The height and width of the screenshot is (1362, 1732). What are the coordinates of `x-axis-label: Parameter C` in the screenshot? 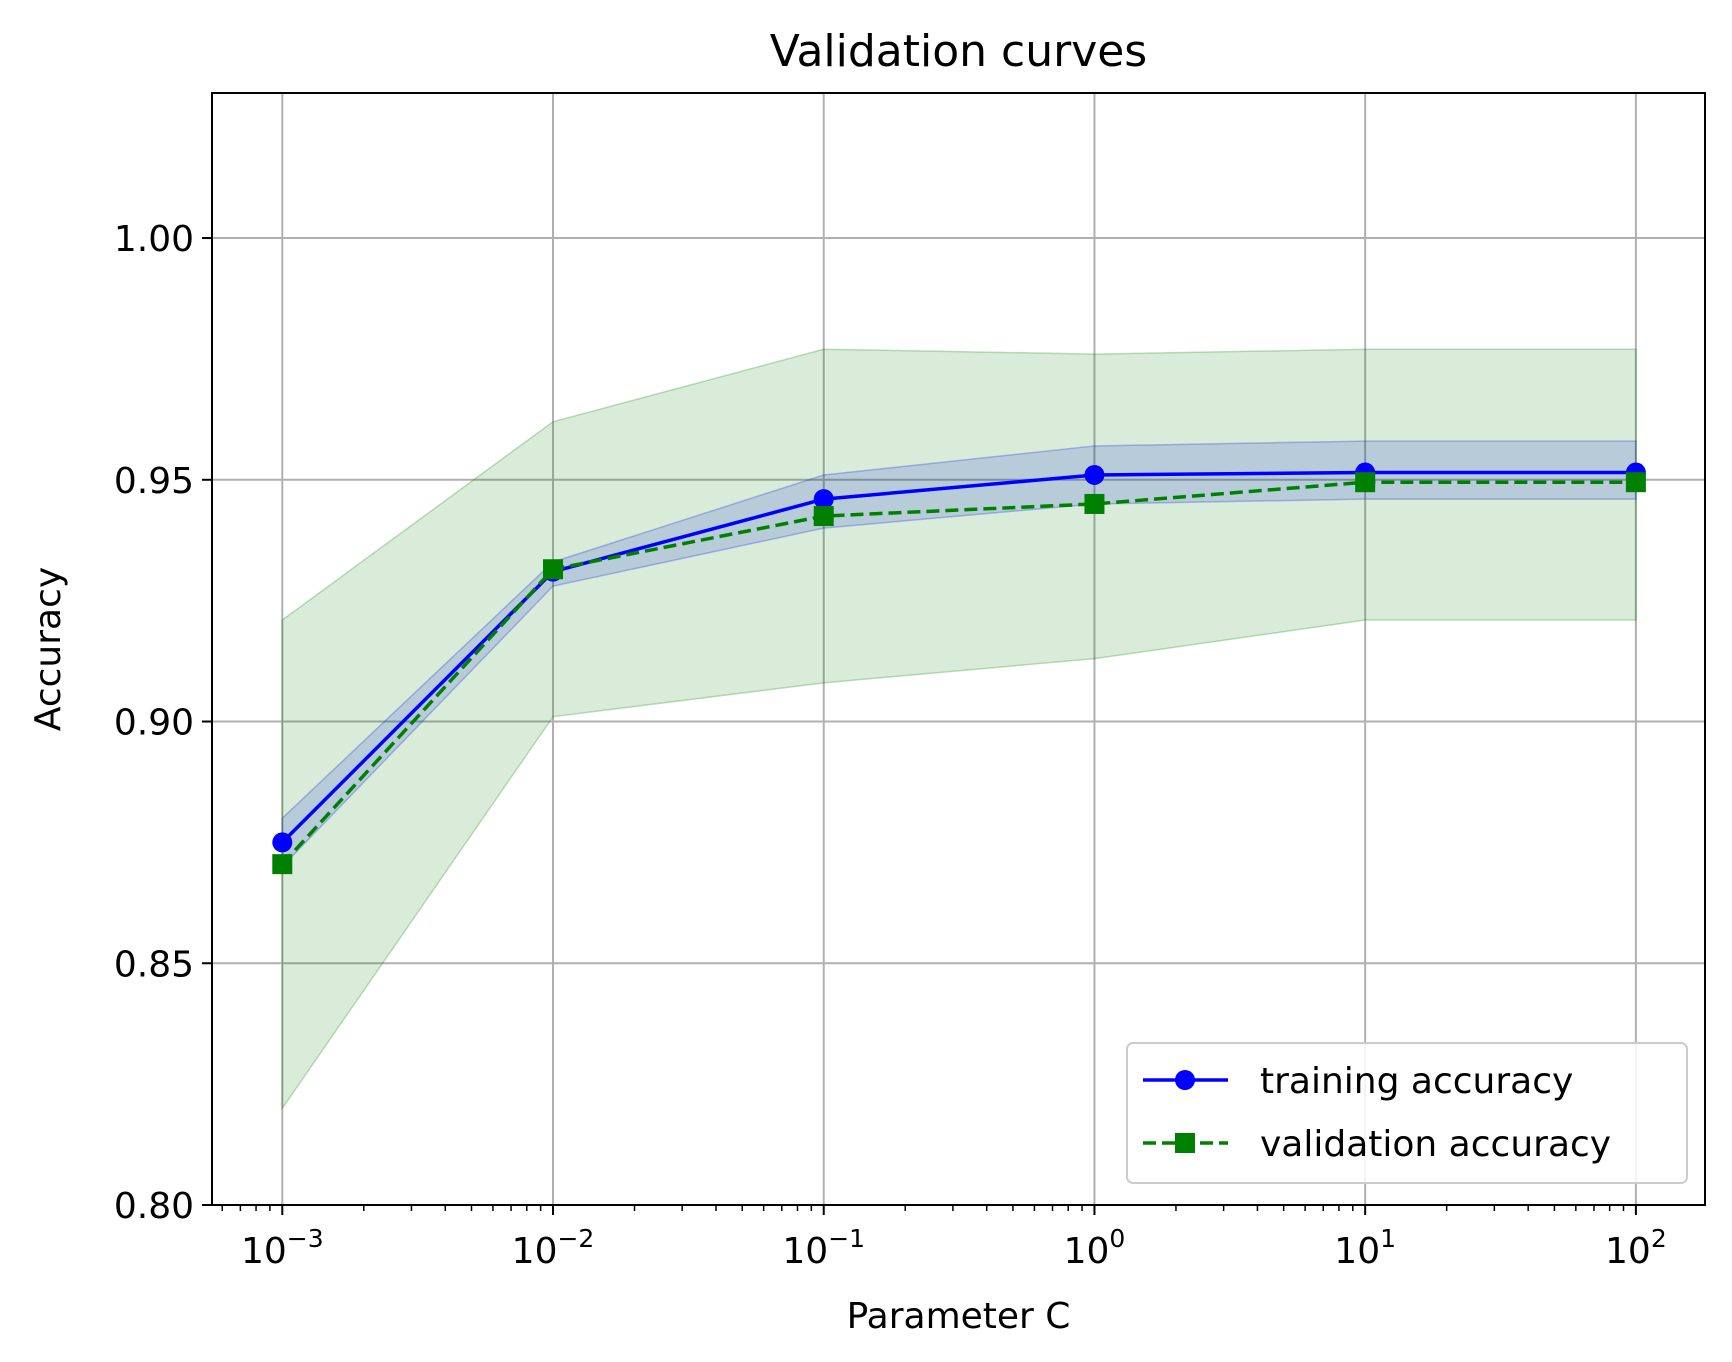 It's located at (959, 1316).